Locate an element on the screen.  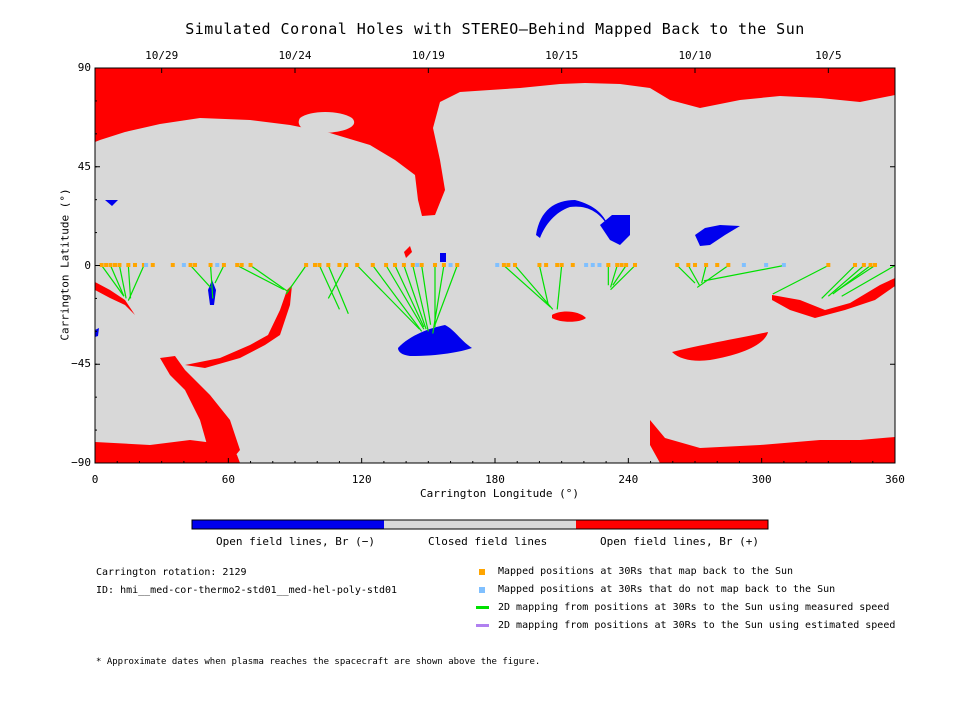
x-tick-label: 60 is located at coordinates (228, 479).